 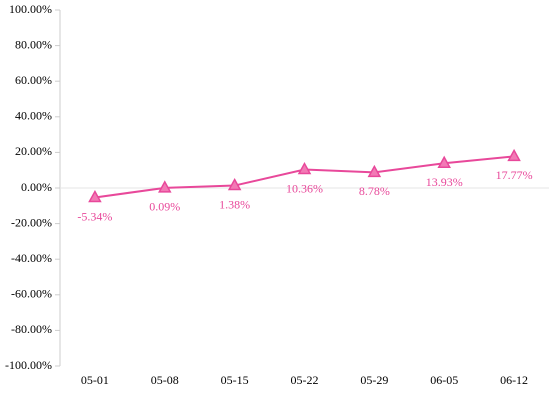 I want to click on x-tick-label: 05-15, so click(x=235, y=380).